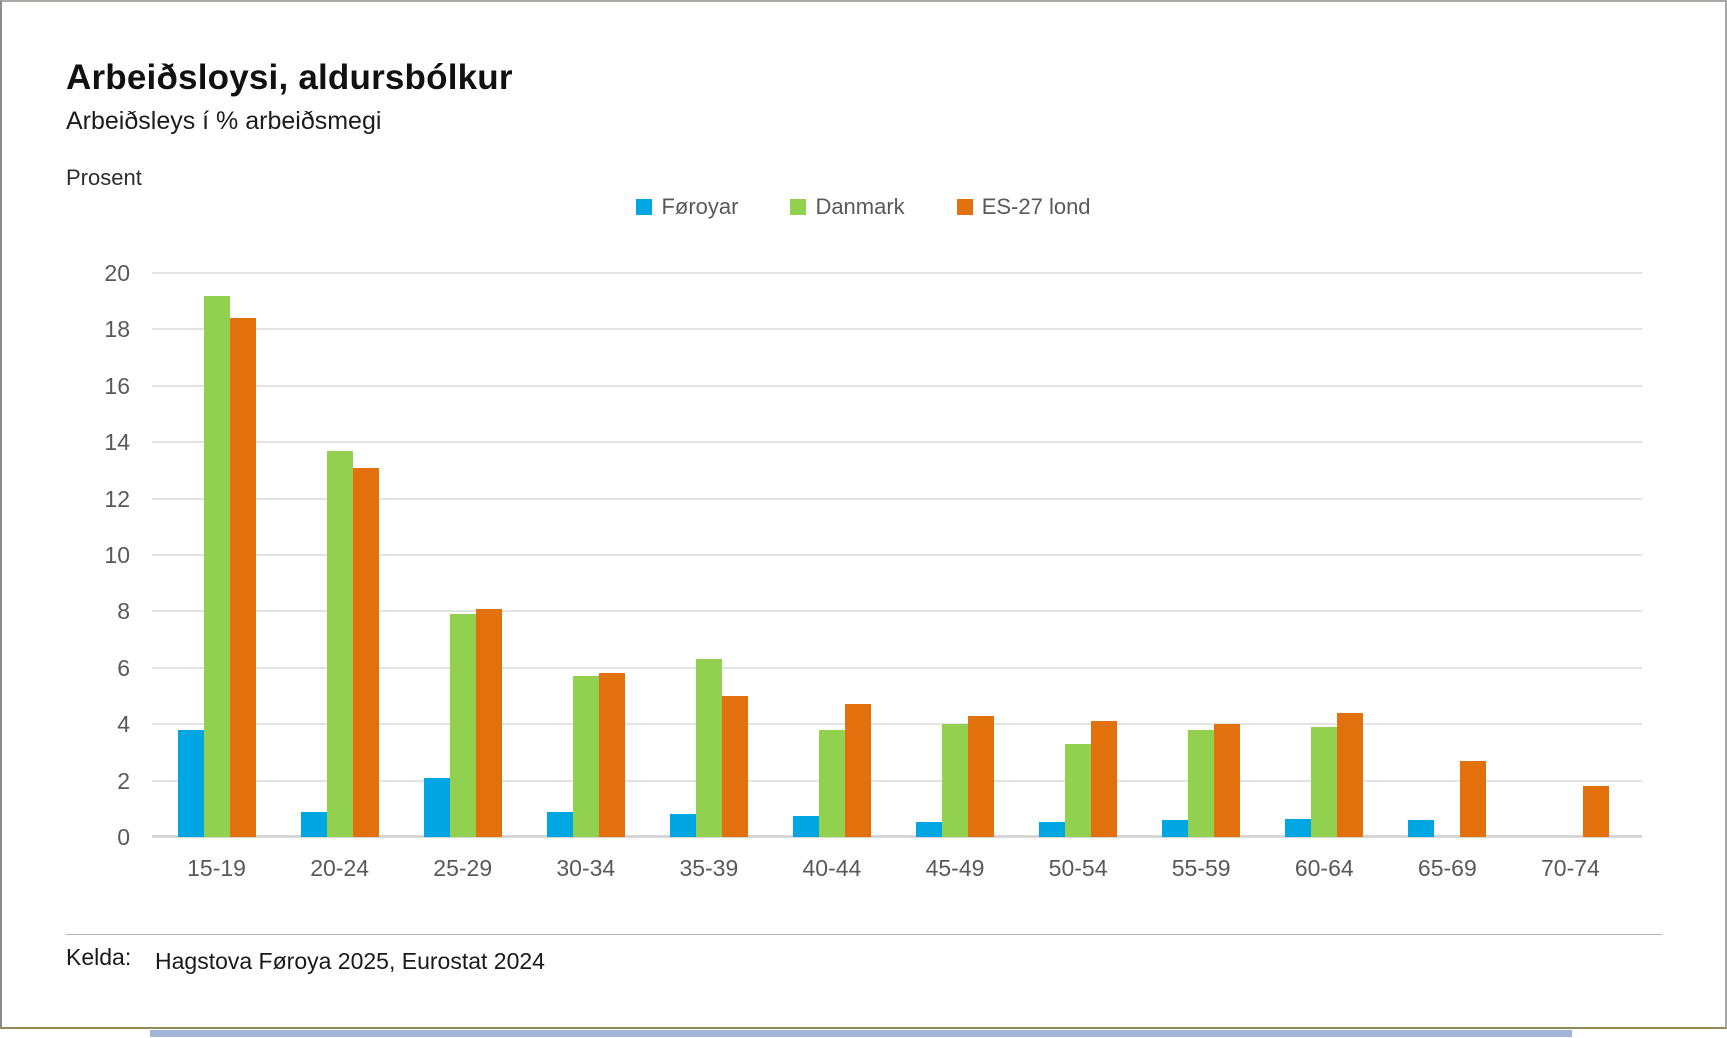  What do you see at coordinates (216, 868) in the screenshot?
I see `x-category-label: 15-19` at bounding box center [216, 868].